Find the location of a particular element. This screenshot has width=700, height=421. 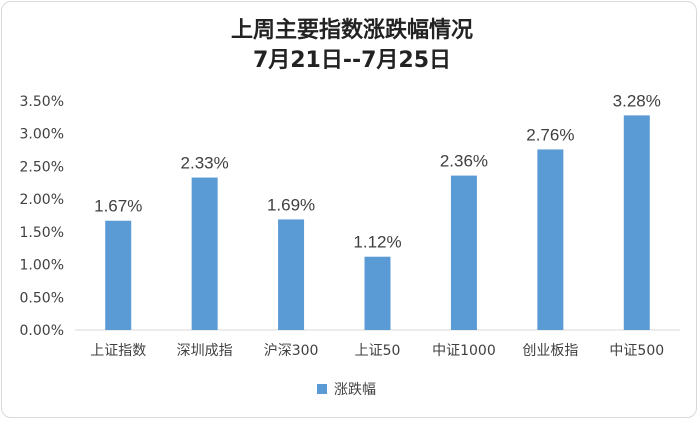

x-category-label: 创业板指 is located at coordinates (550, 351).